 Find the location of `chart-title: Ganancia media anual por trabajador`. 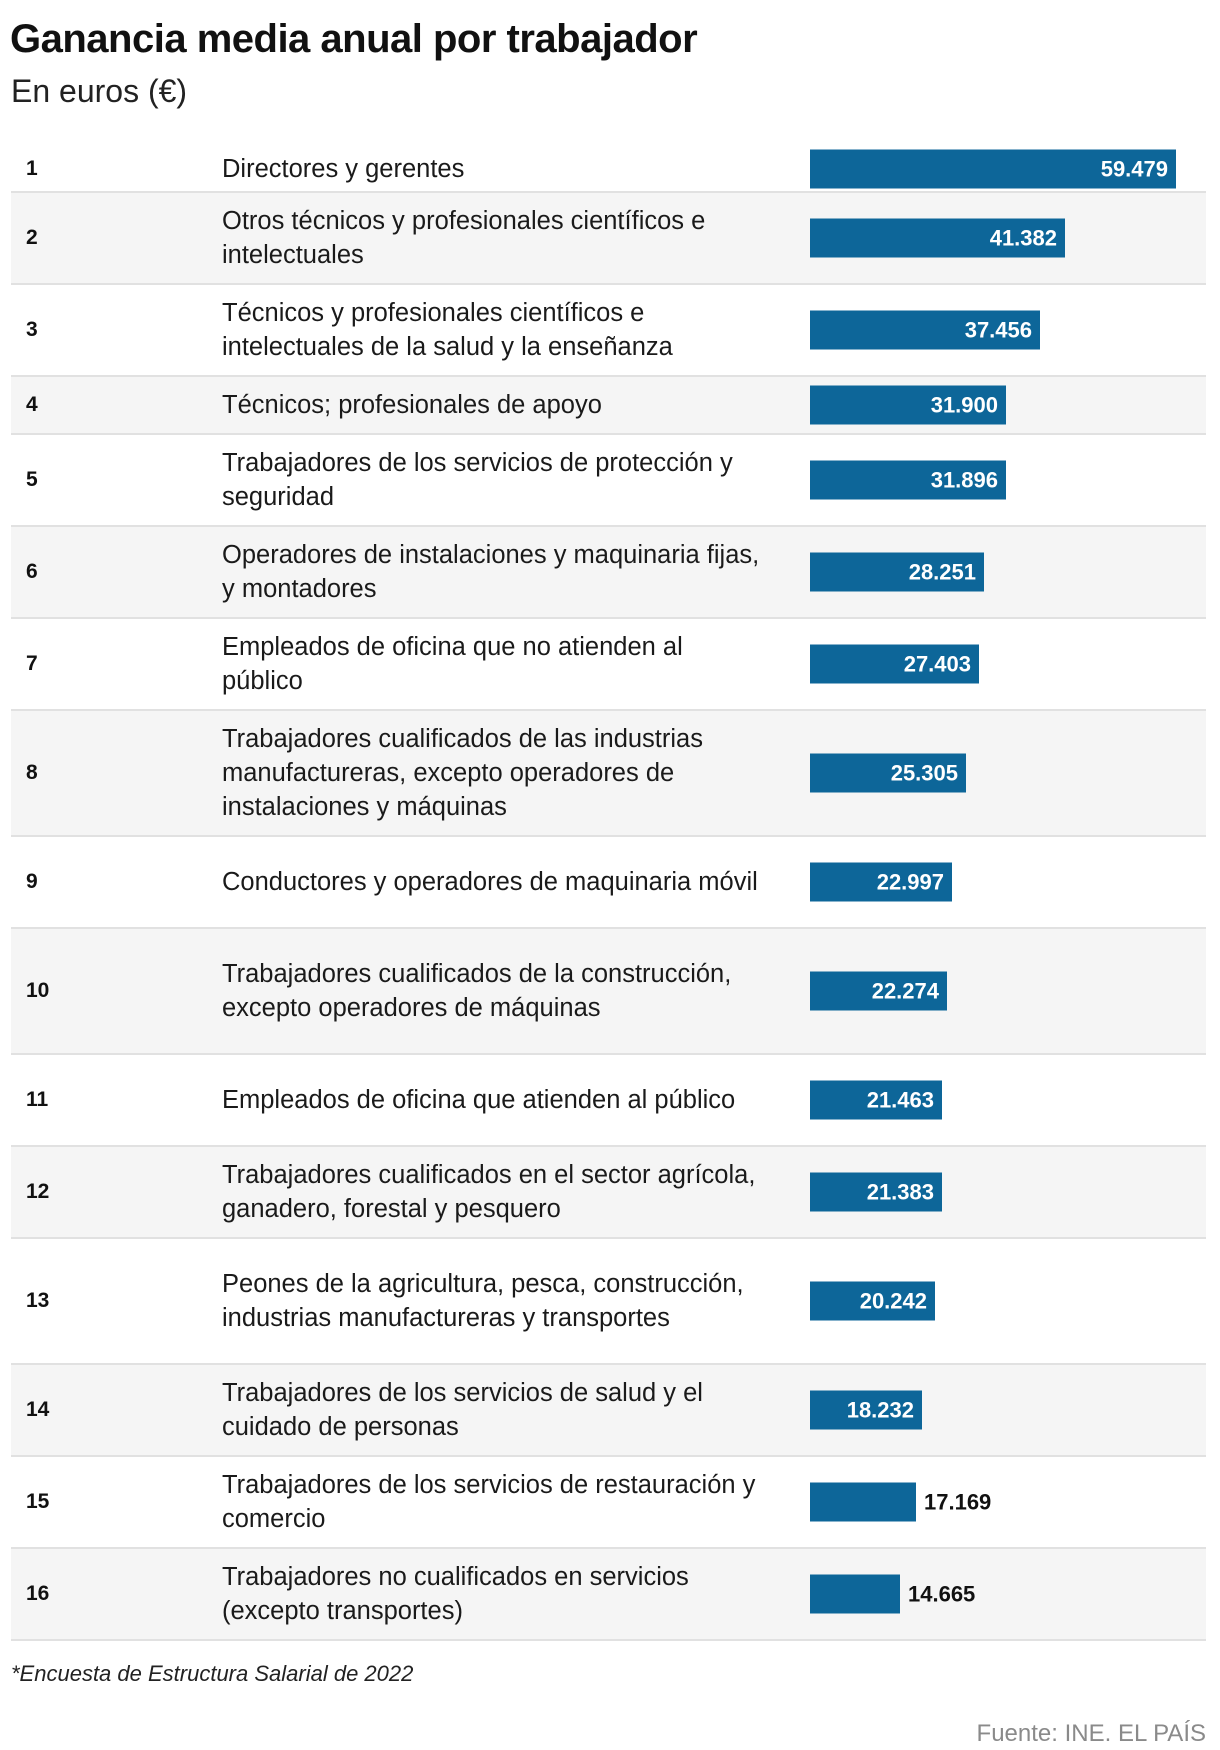

chart-title: Ganancia media anual por trabajador is located at coordinates (354, 39).